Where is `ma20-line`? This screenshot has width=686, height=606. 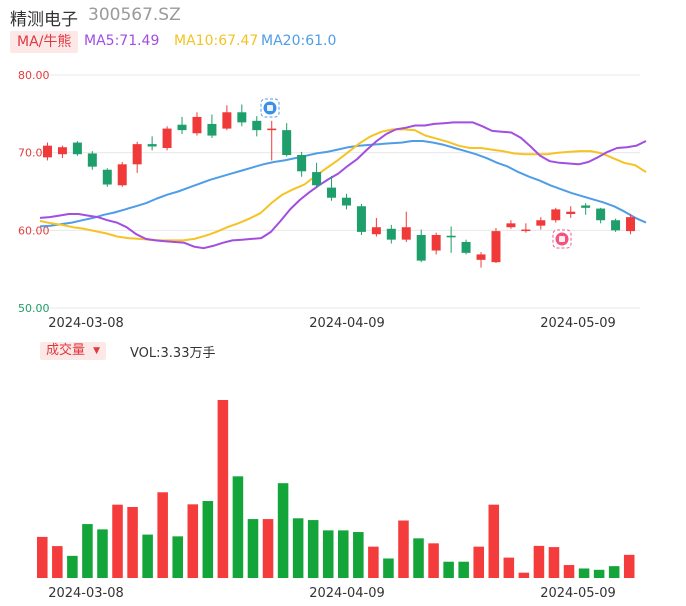 ma20-line is located at coordinates (343, 184).